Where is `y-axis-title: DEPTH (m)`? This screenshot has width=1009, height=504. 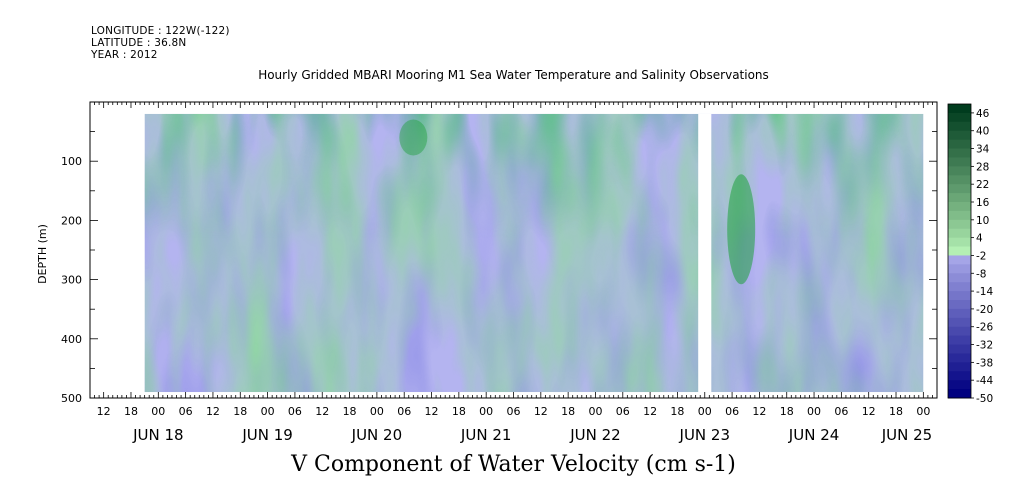
y-axis-title: DEPTH (m) is located at coordinates (42, 254).